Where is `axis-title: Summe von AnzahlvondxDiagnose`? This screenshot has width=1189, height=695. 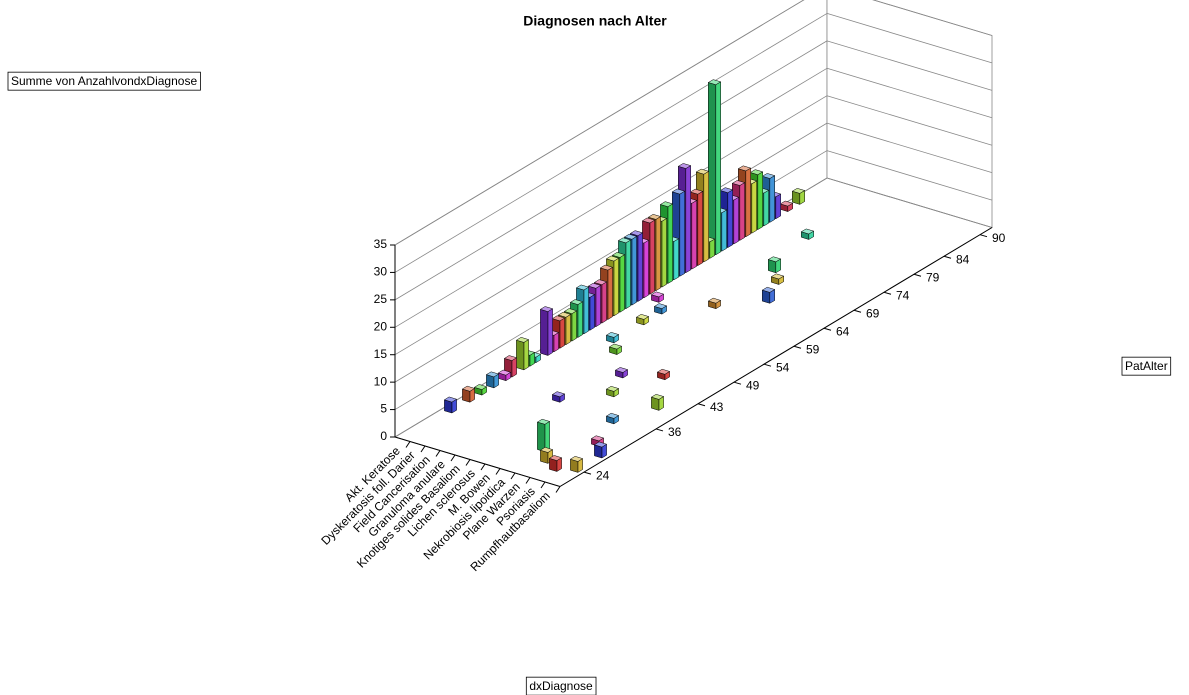
axis-title: Summe von AnzahlvondxDiagnose is located at coordinates (104, 81).